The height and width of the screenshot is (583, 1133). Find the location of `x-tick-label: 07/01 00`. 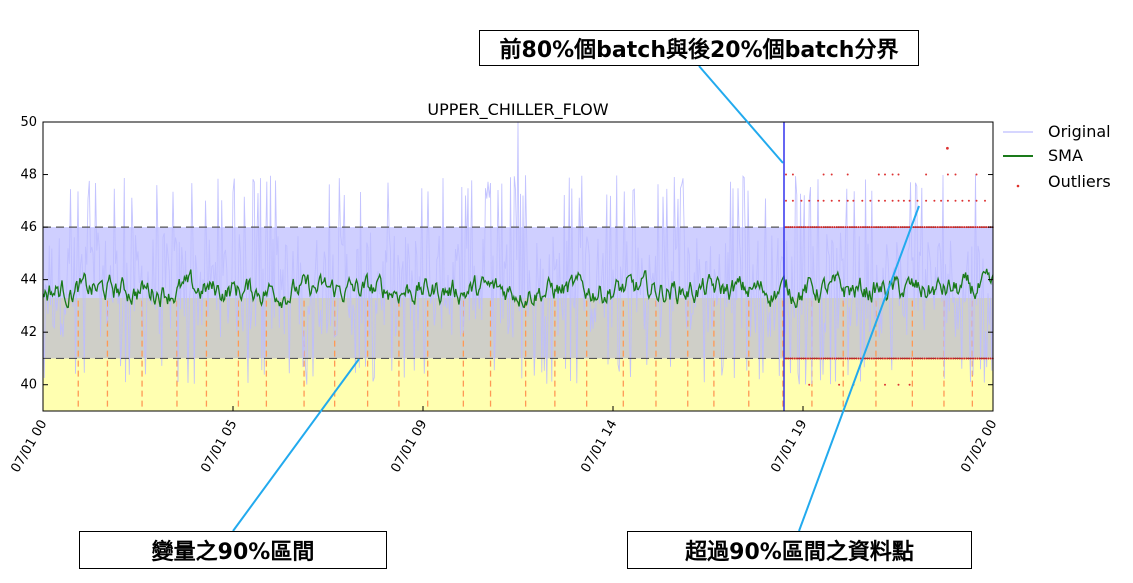

x-tick-label: 07/01 00 is located at coordinates (29, 447).